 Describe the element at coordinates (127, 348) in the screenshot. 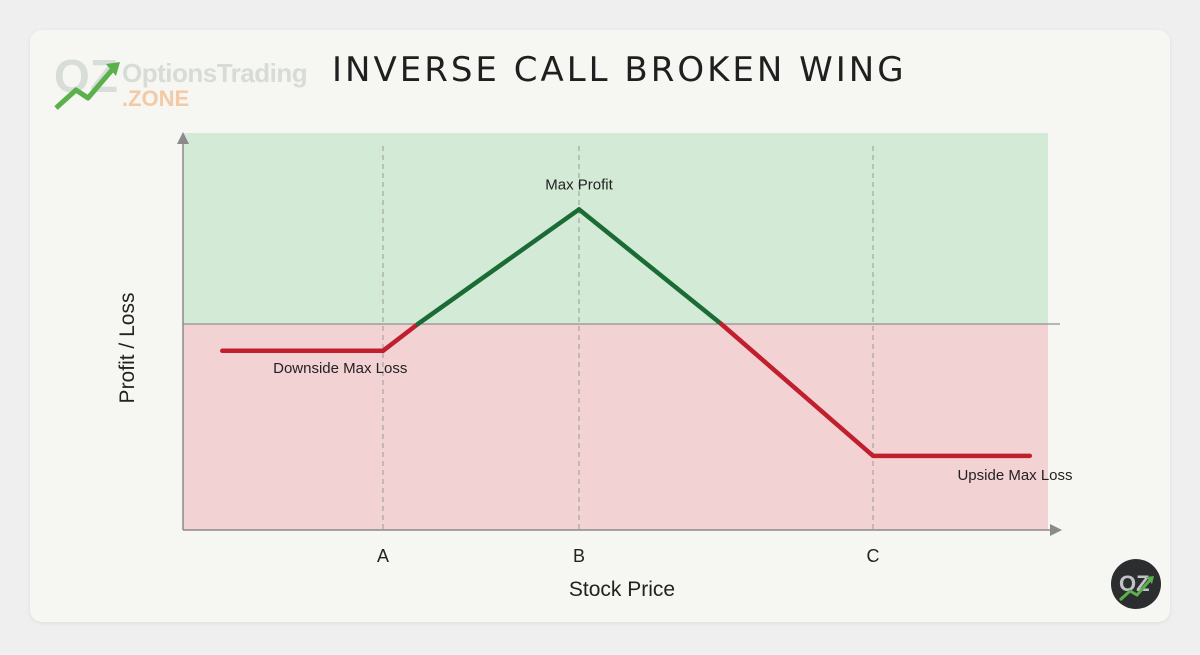

I see `y-axis-label: Profit / Loss` at that location.